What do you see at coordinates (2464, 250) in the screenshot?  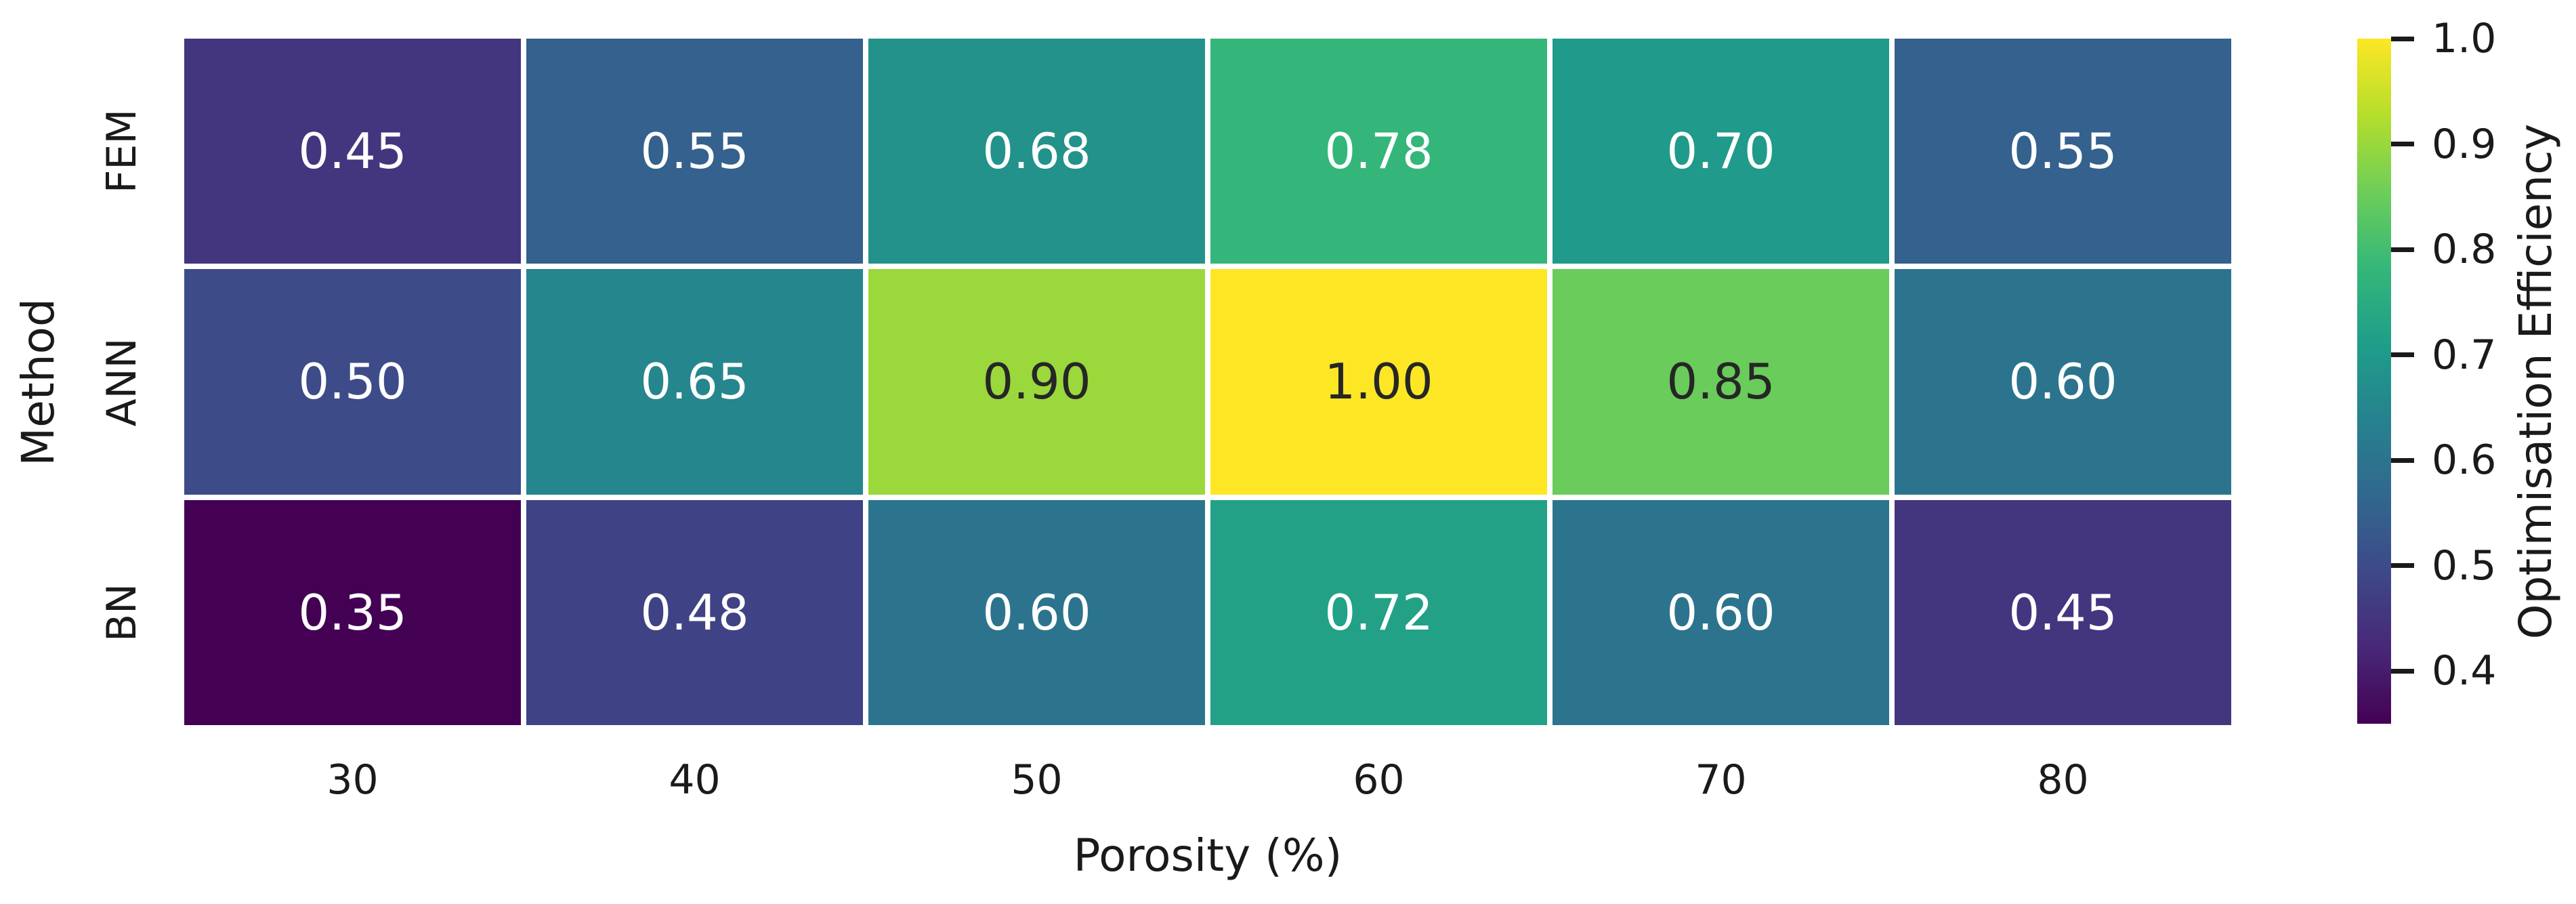 I see `colorbar-tick-label: 0.8` at bounding box center [2464, 250].